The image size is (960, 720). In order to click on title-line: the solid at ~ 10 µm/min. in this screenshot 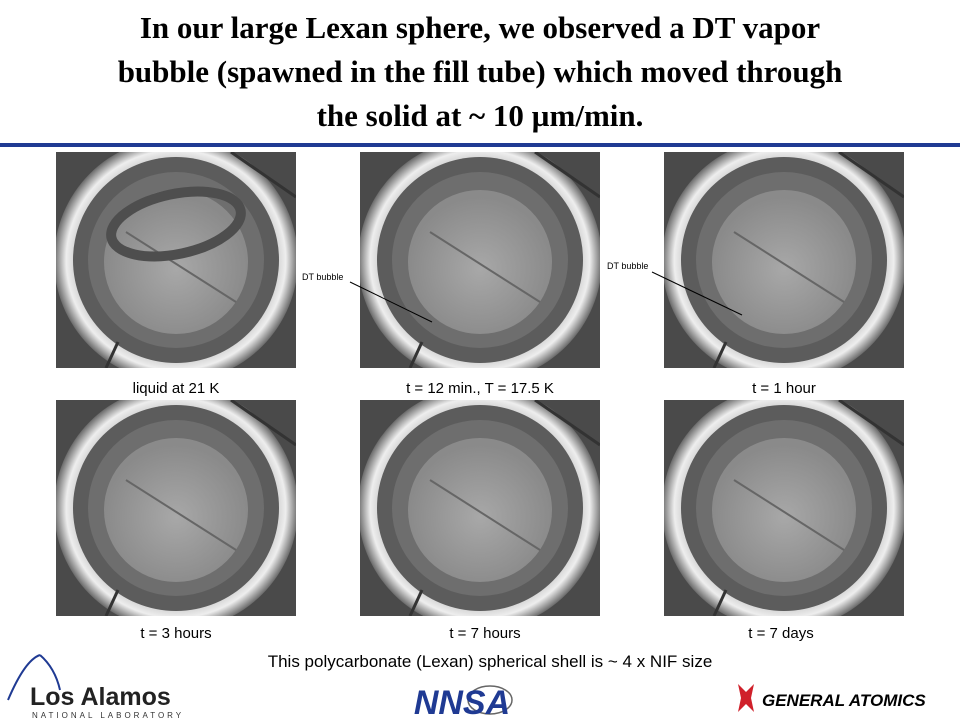, I will do `click(480, 115)`.